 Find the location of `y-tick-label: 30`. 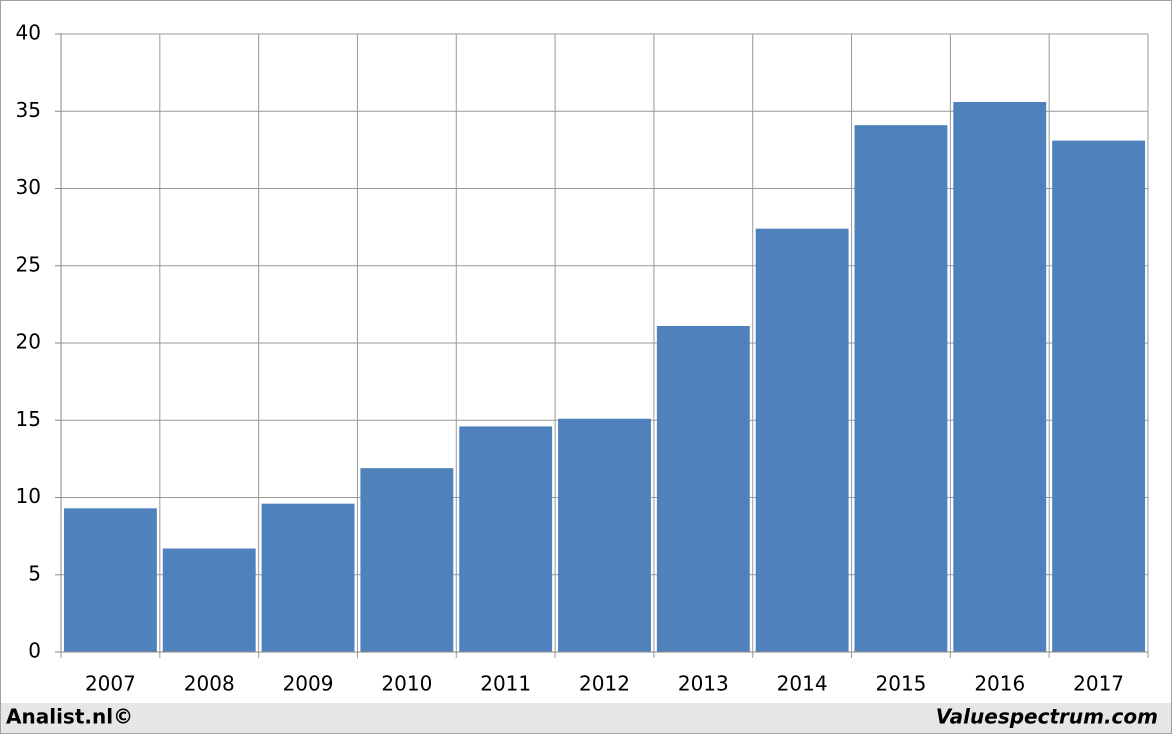

y-tick-label: 30 is located at coordinates (28, 187).